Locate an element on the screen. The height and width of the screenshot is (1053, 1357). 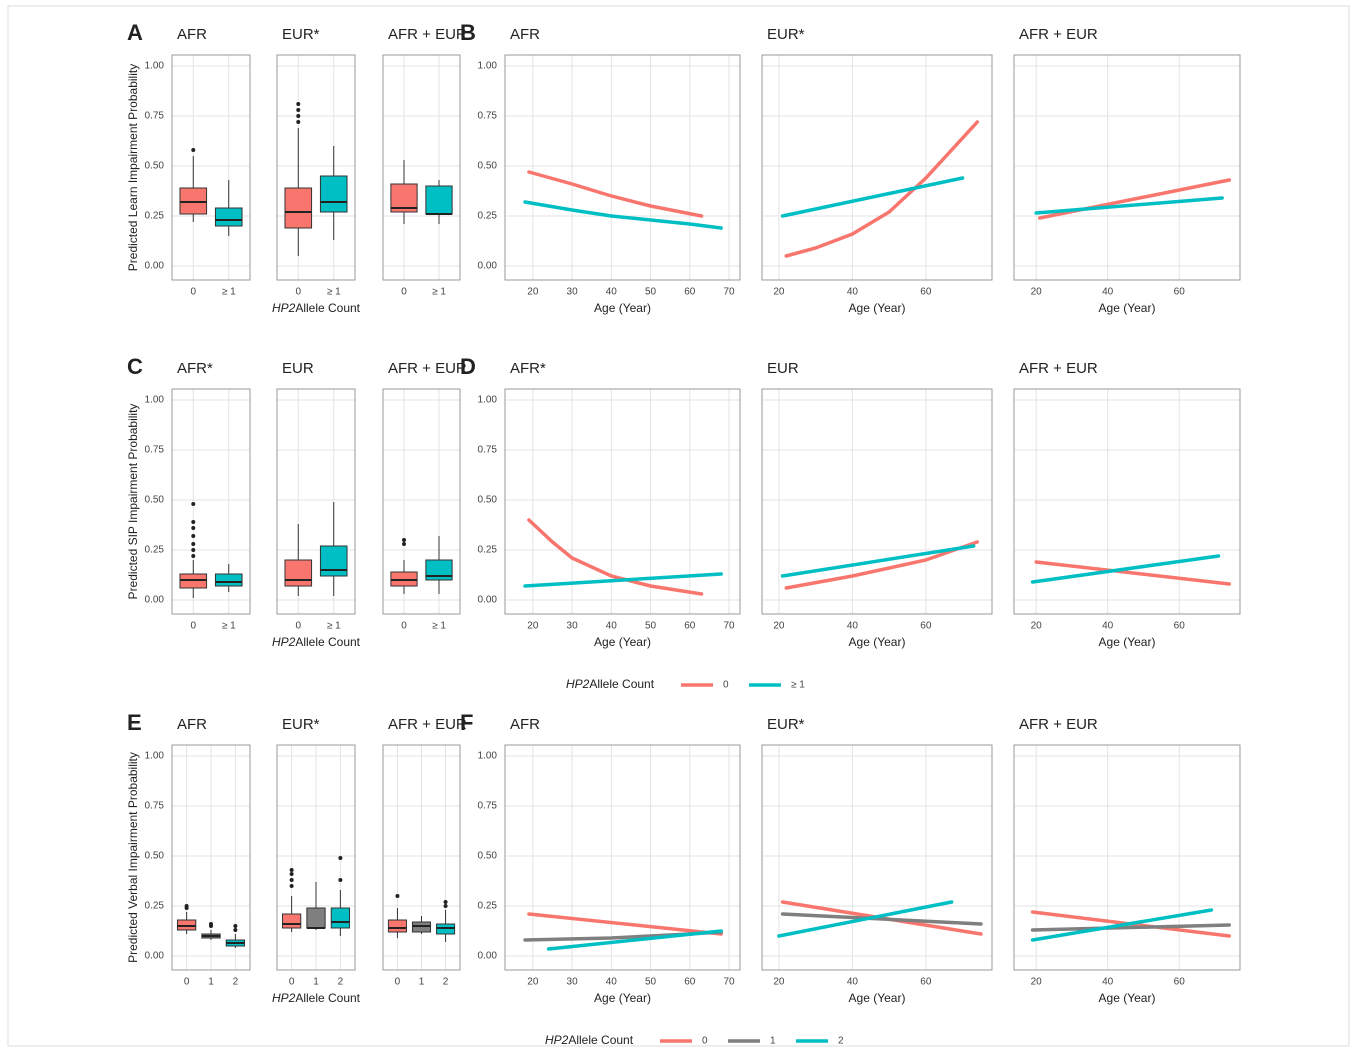
x-tick-label: 60 is located at coordinates (1180, 982).